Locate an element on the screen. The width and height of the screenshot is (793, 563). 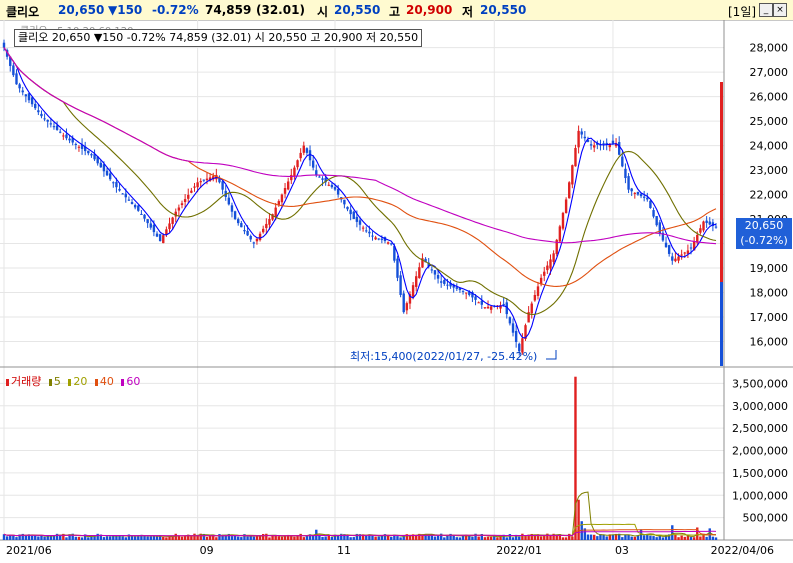
minimize-icon: _ is located at coordinates (766, 10).